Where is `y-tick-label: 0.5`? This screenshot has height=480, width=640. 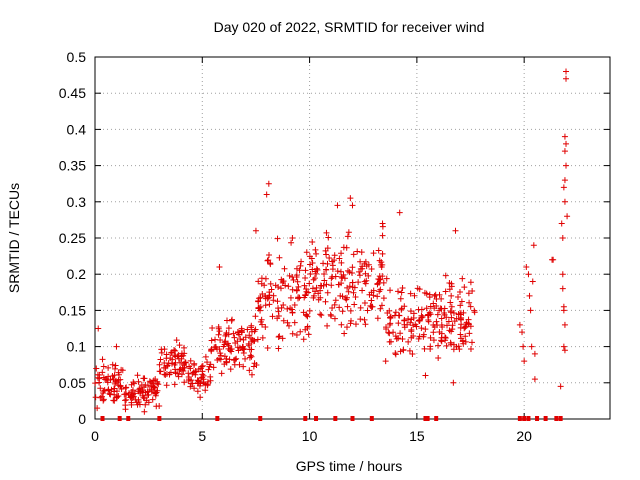
y-tick-label: 0.5 is located at coordinates (77, 57).